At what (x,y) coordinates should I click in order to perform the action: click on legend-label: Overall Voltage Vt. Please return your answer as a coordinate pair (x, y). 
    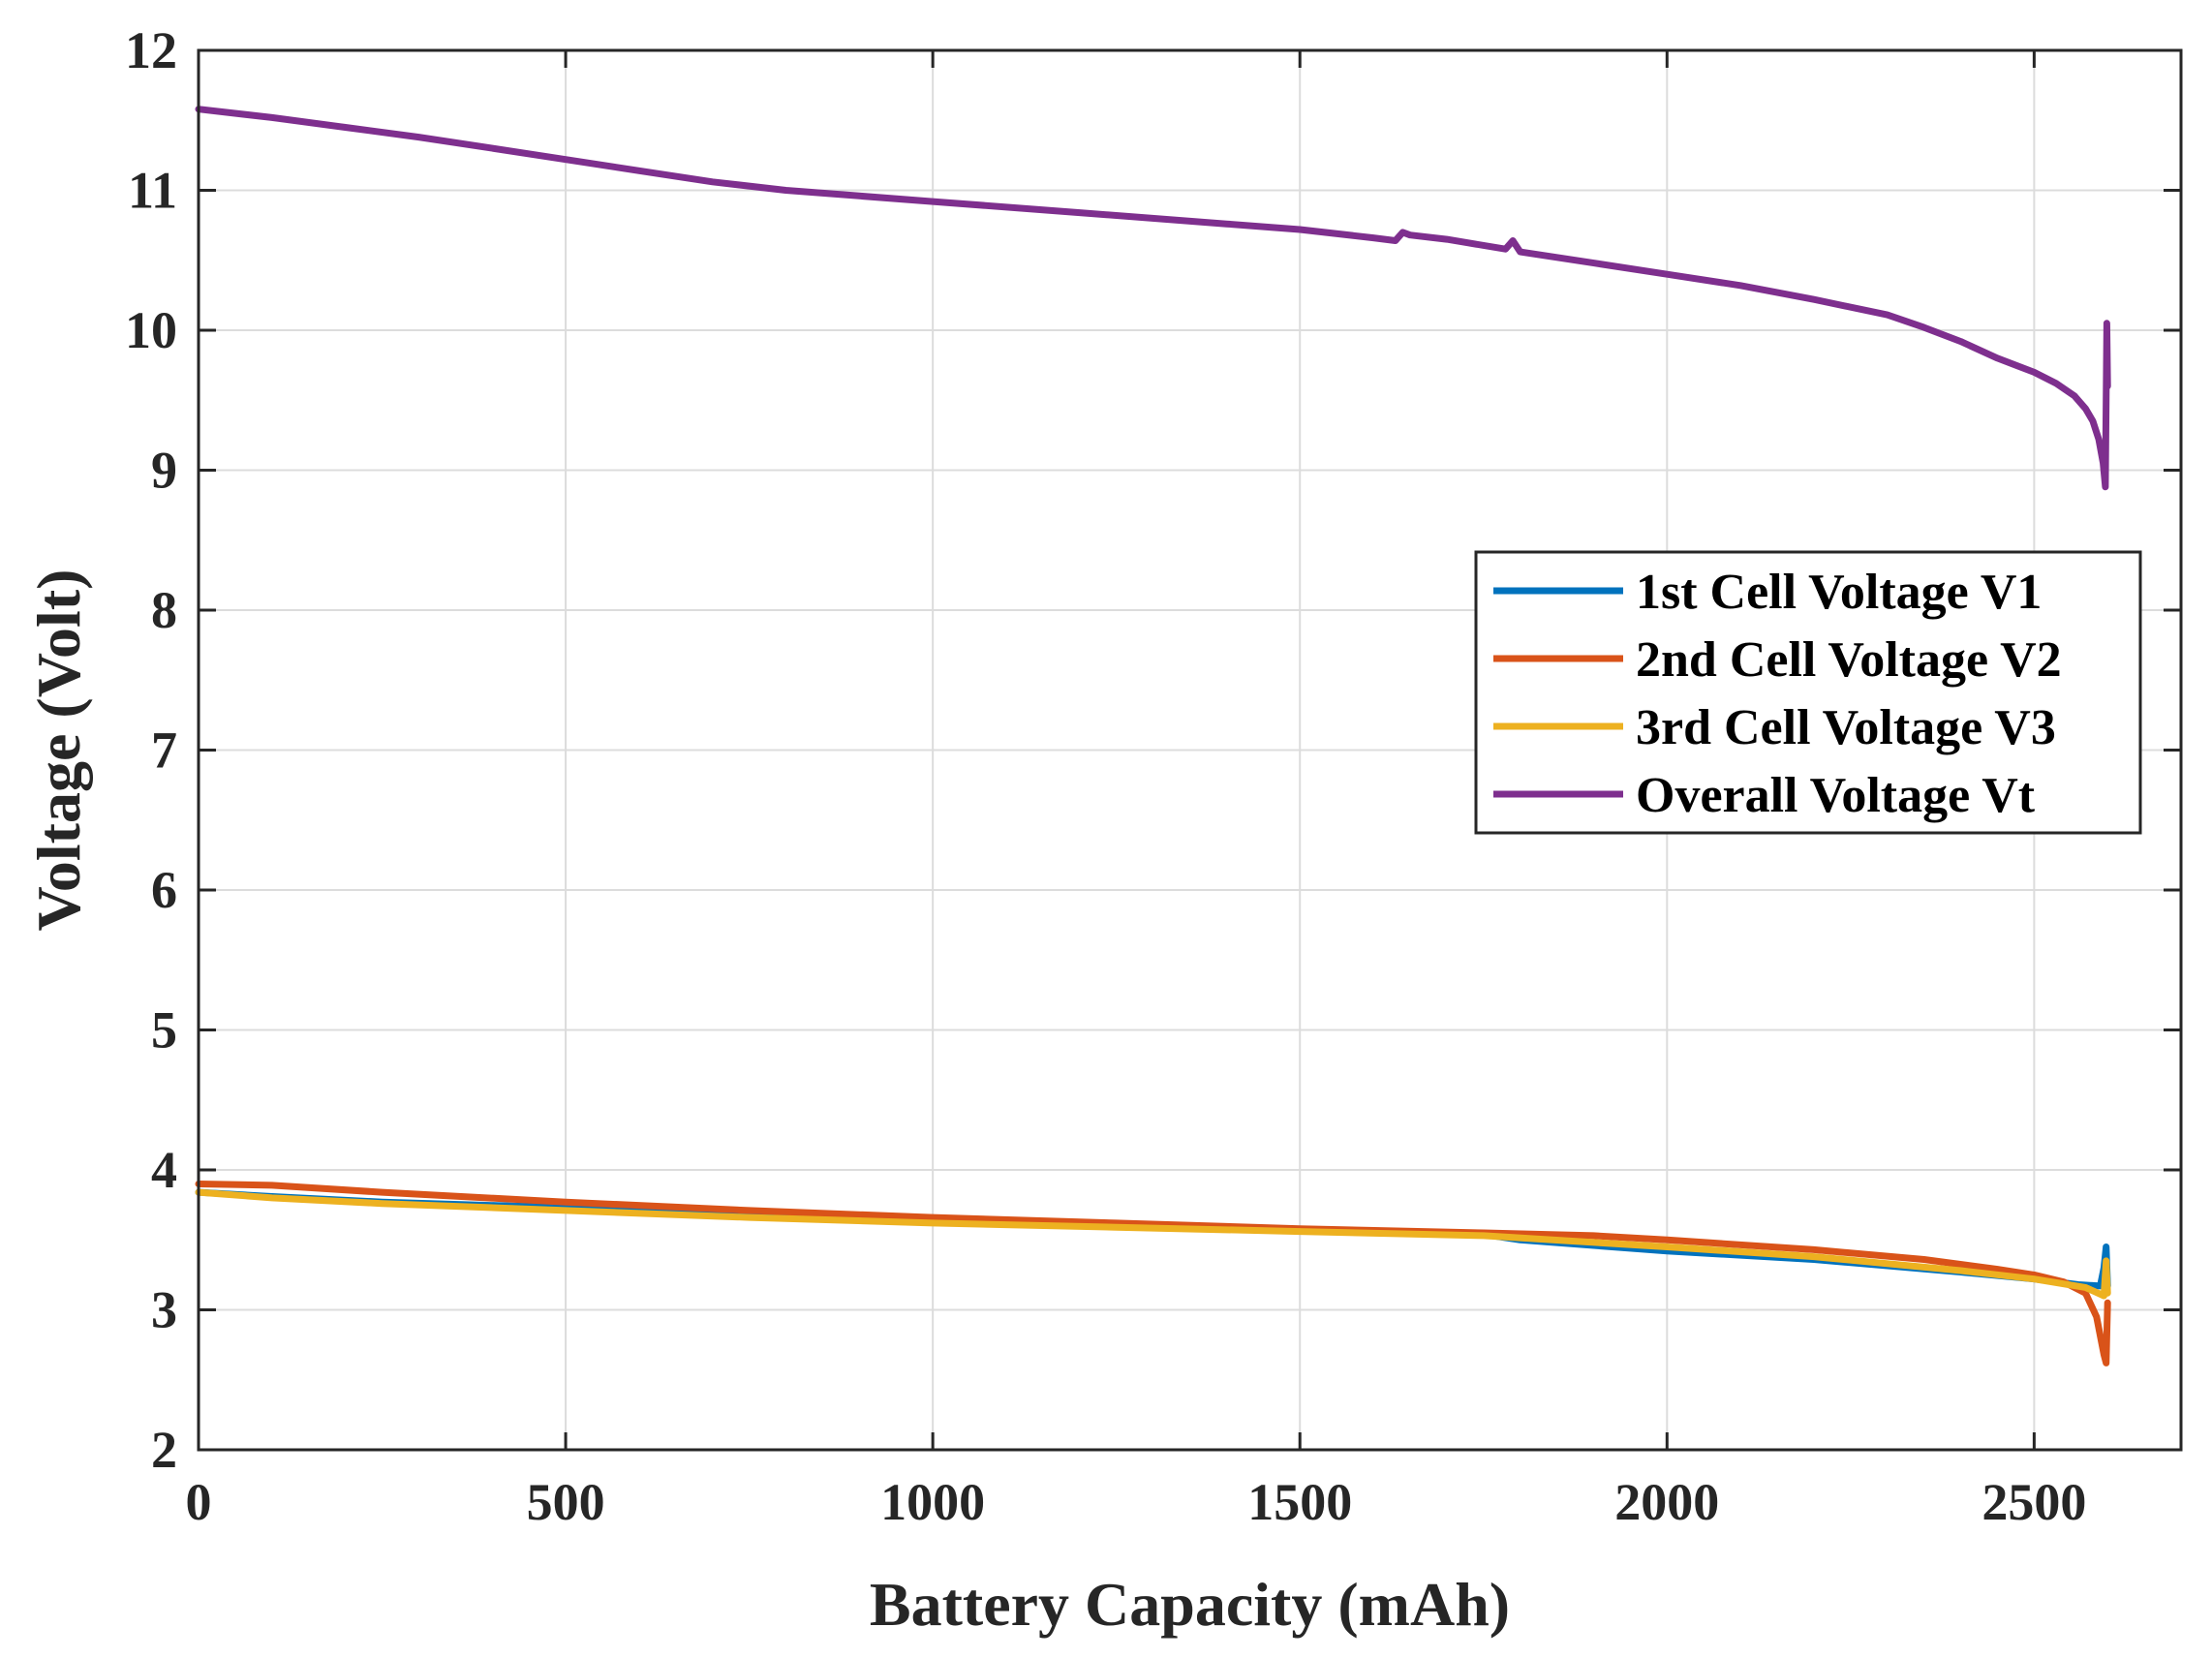
    Looking at the image, I should click on (1836, 795).